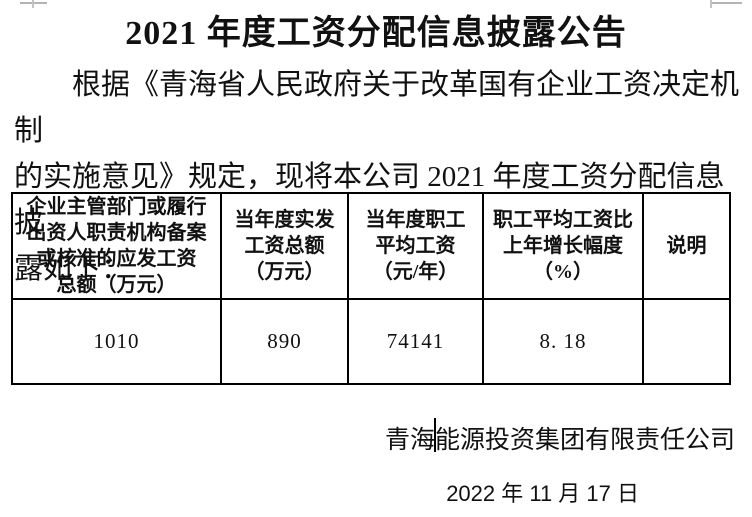  What do you see at coordinates (435, 435) in the screenshot?
I see `text-insertion-caret` at bounding box center [435, 435].